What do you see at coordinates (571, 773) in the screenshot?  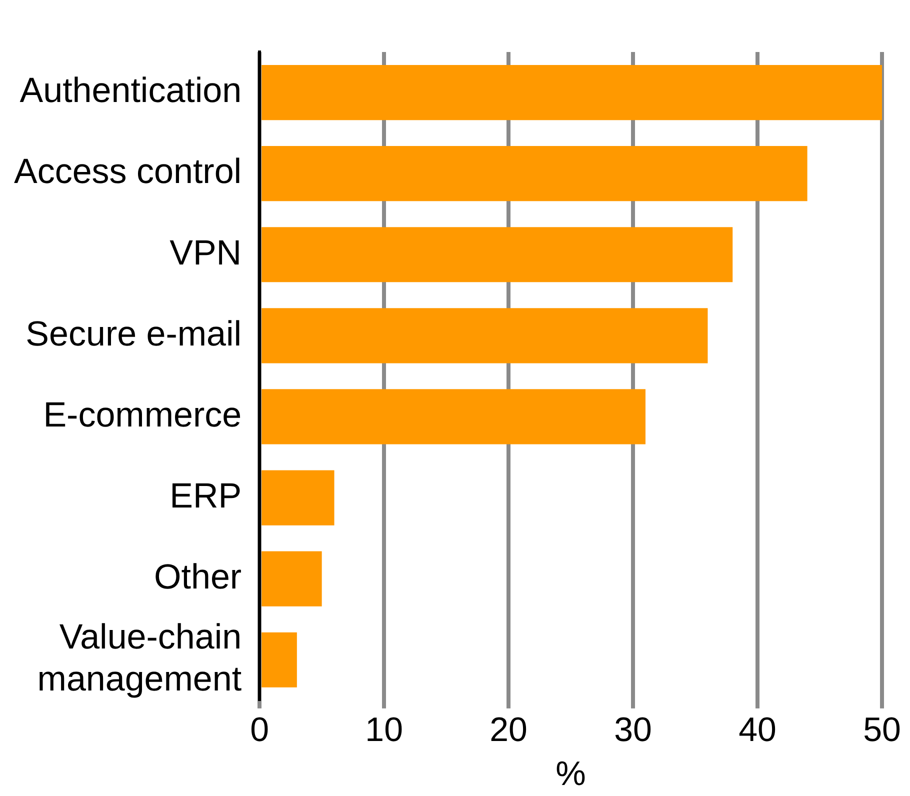 I see `x-axis-title: %` at bounding box center [571, 773].